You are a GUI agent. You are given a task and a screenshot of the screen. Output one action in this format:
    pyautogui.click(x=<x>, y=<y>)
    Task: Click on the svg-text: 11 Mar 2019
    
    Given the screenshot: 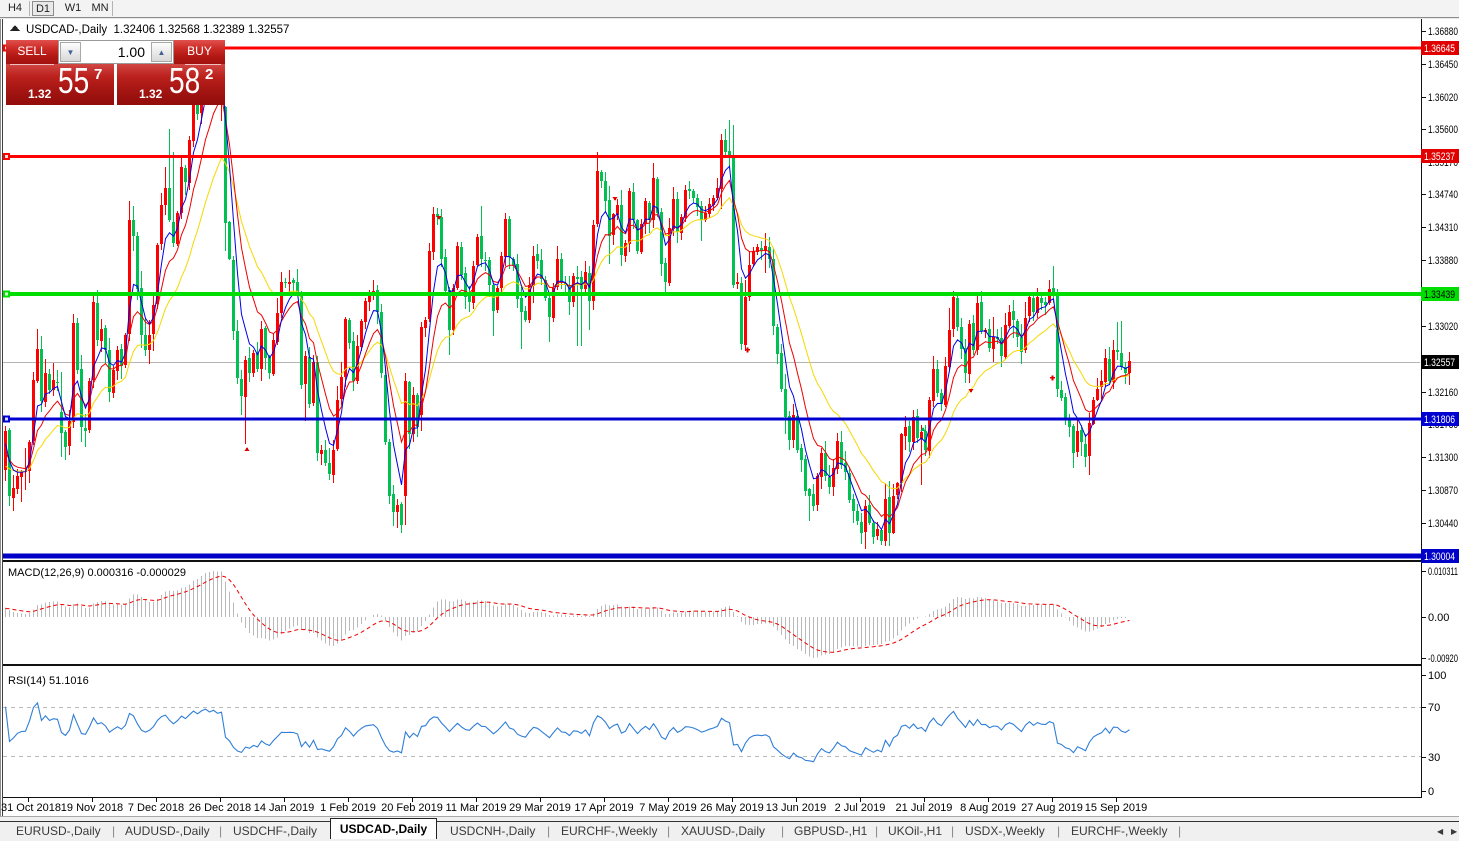 What is the action you would take?
    pyautogui.click(x=476, y=808)
    